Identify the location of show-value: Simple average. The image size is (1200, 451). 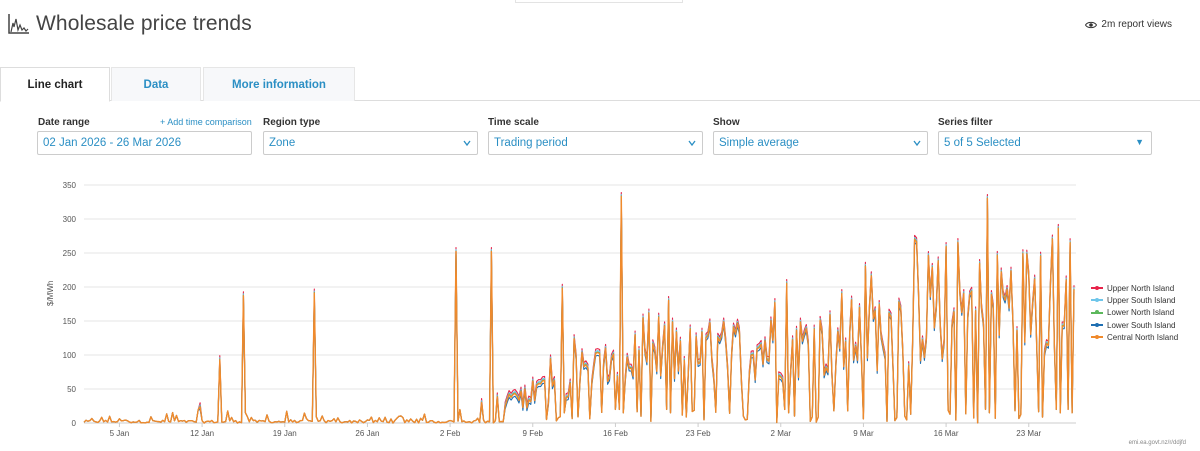
(759, 143).